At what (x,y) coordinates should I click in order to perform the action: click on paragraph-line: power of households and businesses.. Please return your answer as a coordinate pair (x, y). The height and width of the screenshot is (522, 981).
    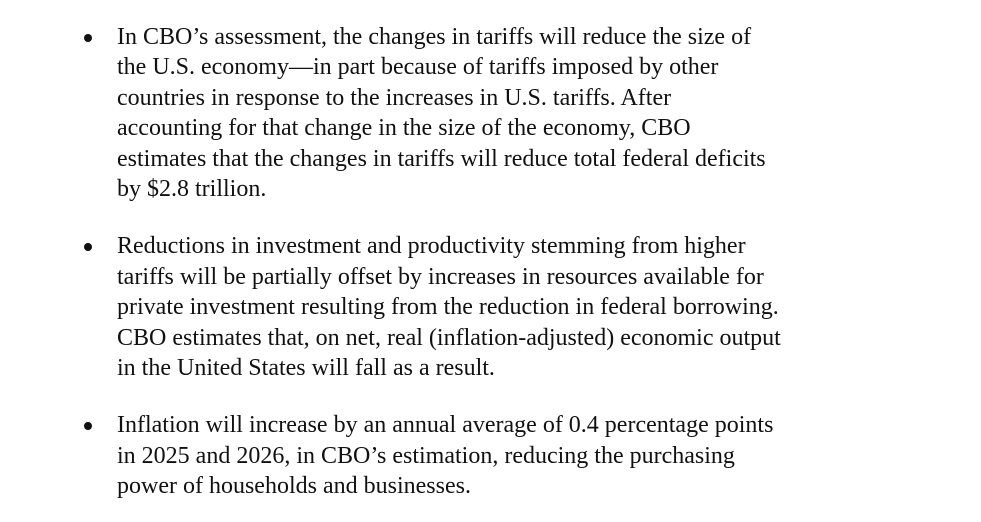
    Looking at the image, I should click on (294, 486).